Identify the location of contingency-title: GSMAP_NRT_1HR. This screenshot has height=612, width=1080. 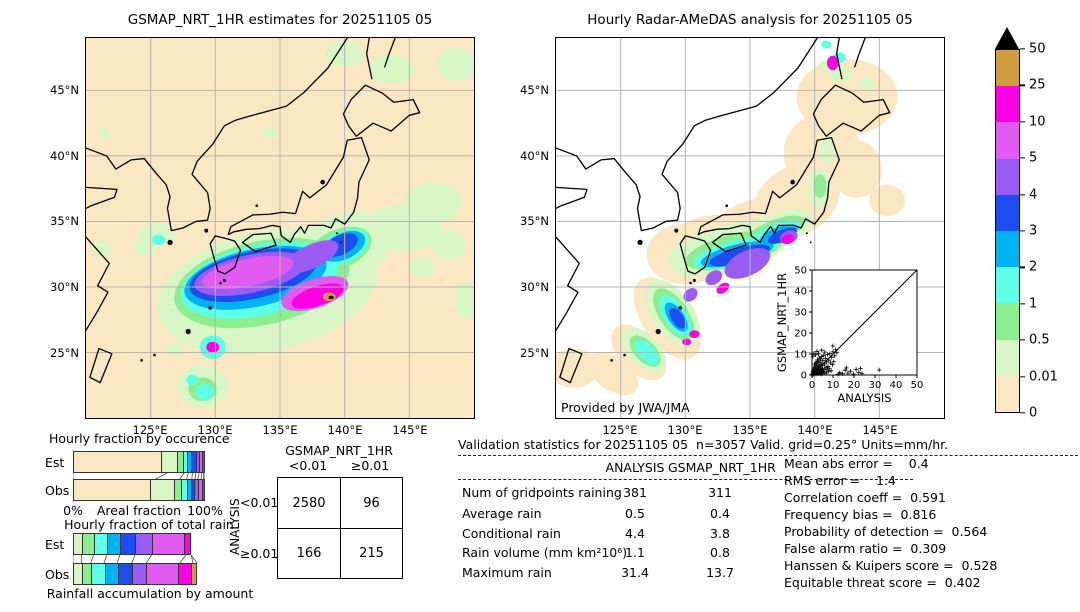
(339, 450).